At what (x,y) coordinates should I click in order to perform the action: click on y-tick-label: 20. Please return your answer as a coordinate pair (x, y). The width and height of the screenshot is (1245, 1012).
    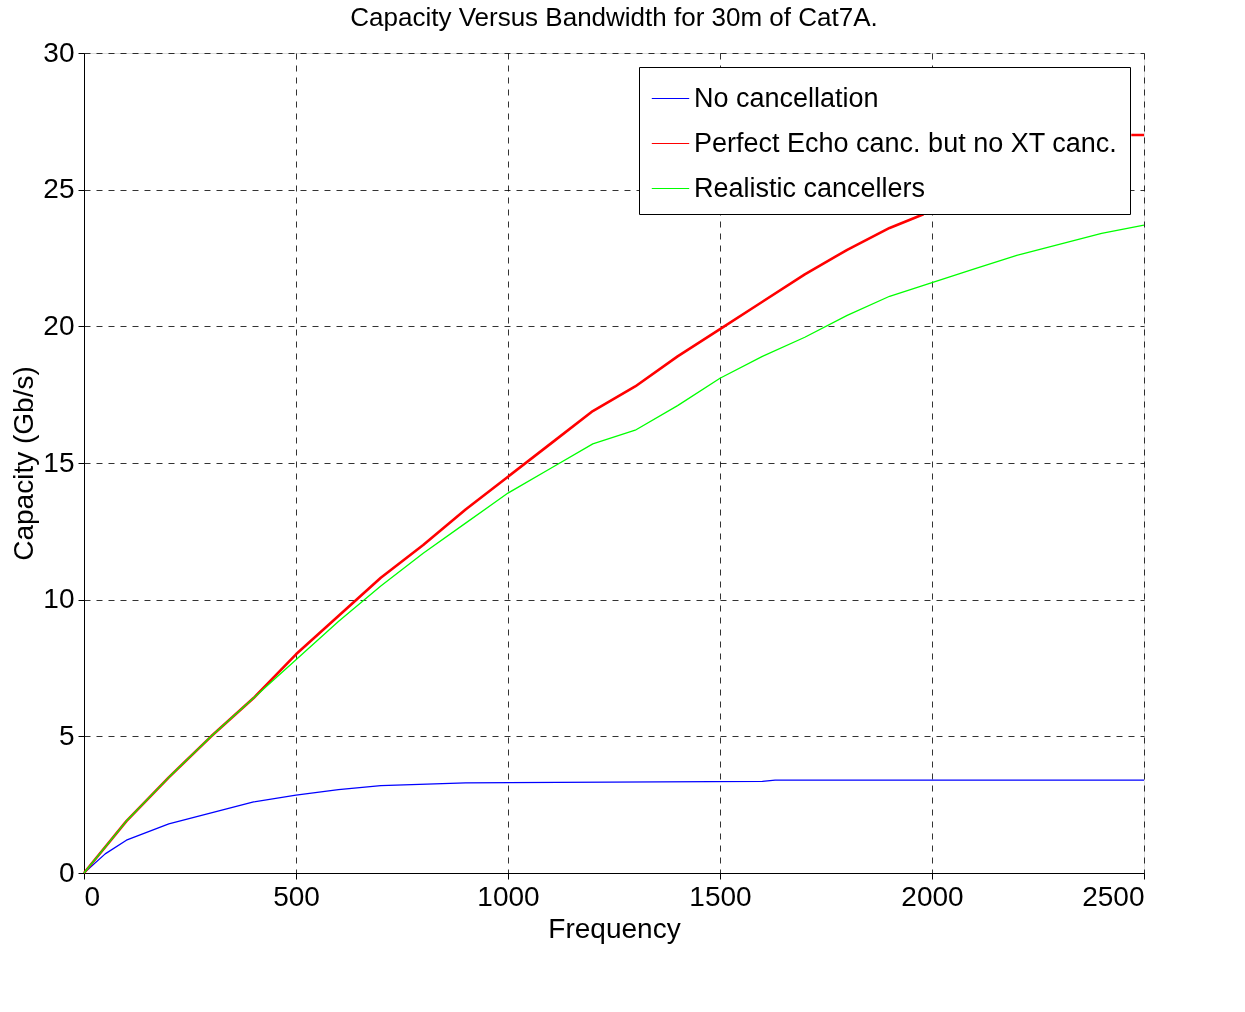
    Looking at the image, I should click on (59, 325).